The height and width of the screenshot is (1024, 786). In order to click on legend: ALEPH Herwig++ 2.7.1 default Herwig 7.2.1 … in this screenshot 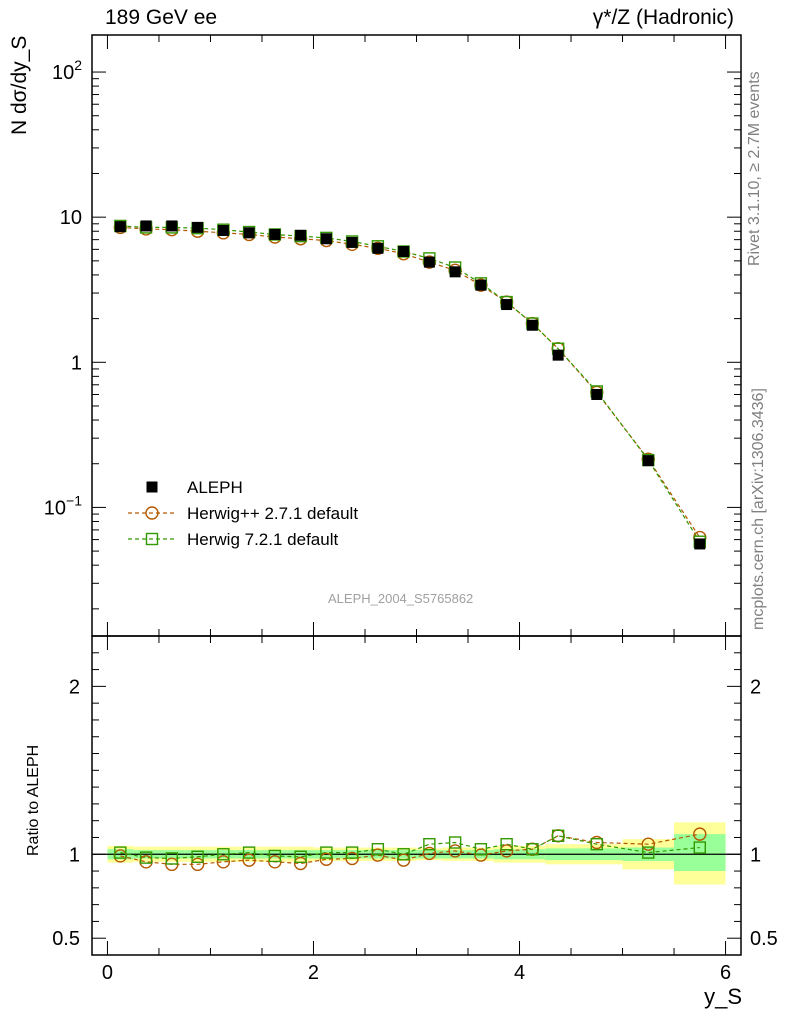, I will do `click(243, 513)`.